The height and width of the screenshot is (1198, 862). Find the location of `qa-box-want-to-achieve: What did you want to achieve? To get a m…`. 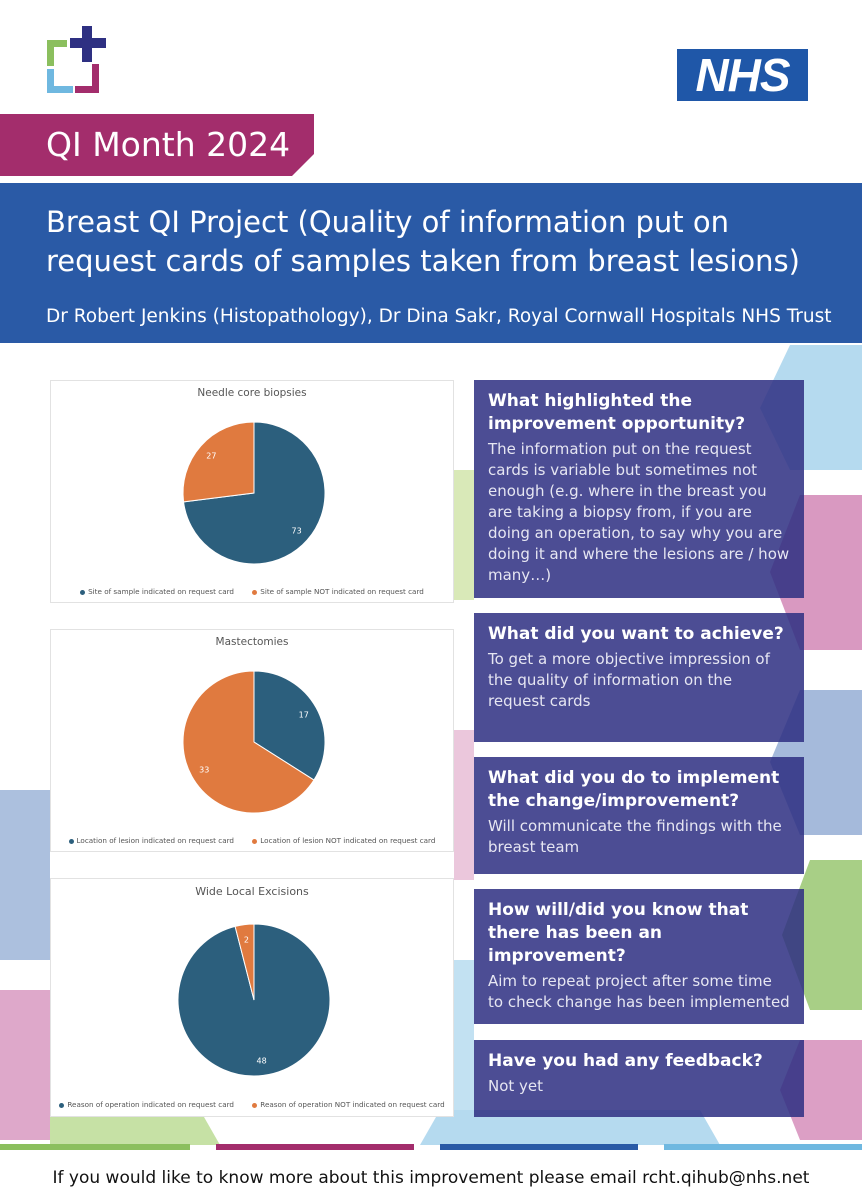

qa-box-want-to-achieve: What did you want to achieve? To get a m… is located at coordinates (639, 677).